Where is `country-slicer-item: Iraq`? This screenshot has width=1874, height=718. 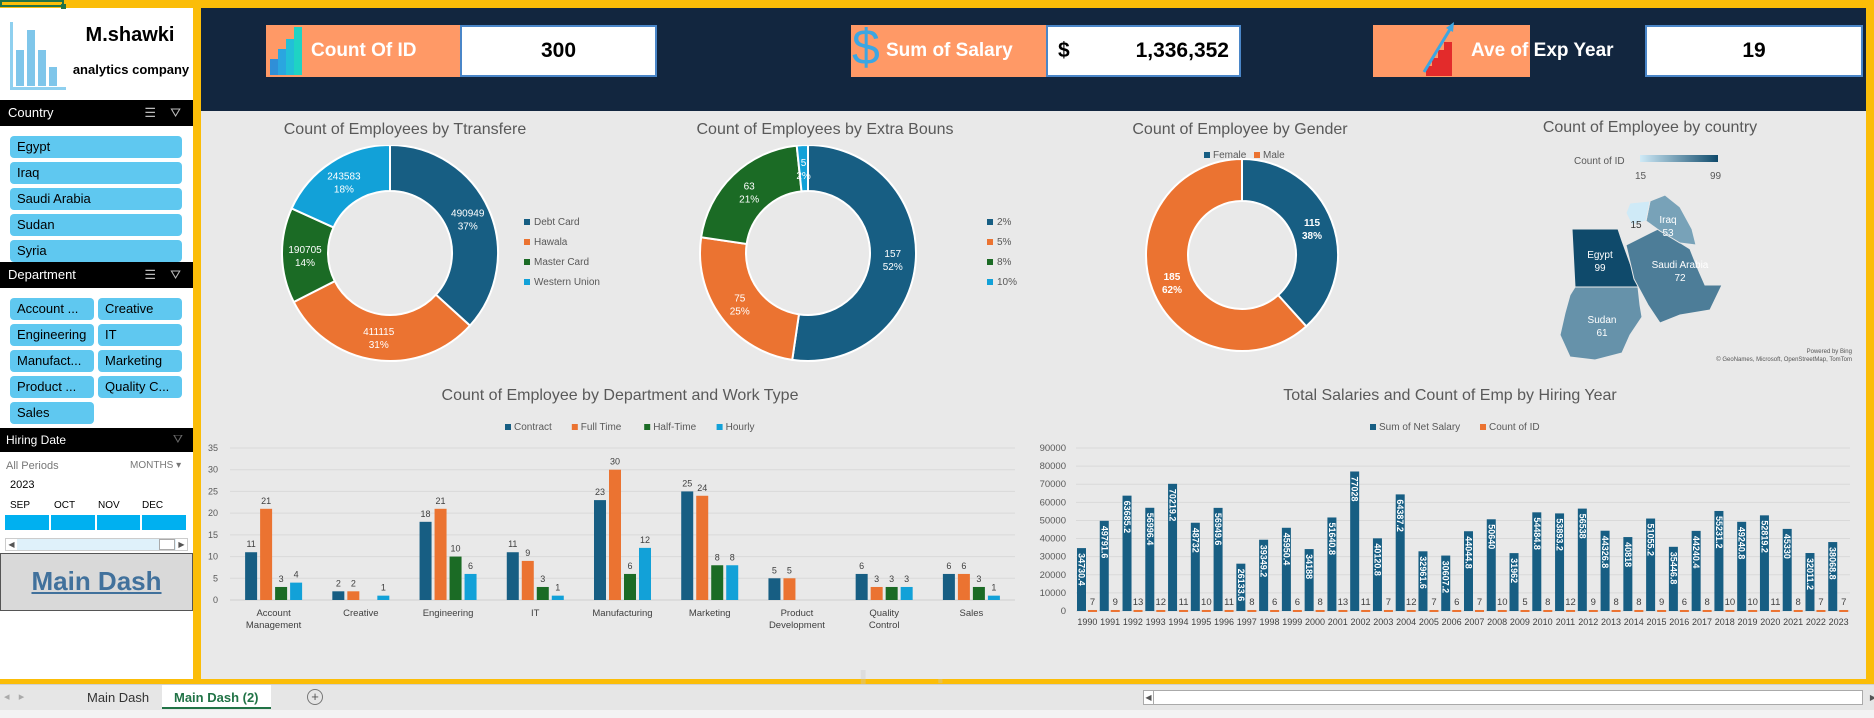 country-slicer-item: Iraq is located at coordinates (96, 173).